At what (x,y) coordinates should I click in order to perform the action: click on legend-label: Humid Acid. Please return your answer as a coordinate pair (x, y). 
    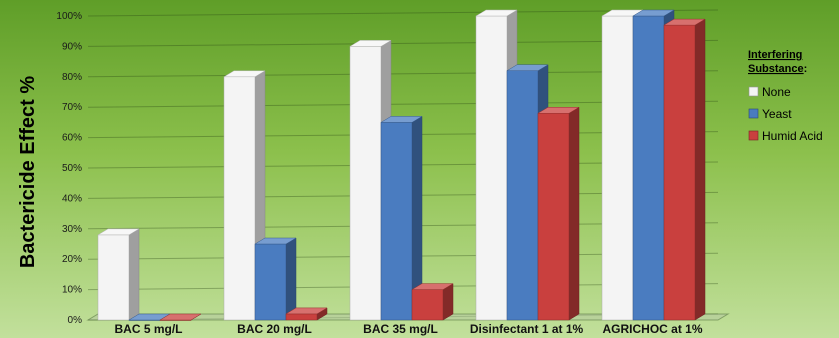
    Looking at the image, I should click on (792, 136).